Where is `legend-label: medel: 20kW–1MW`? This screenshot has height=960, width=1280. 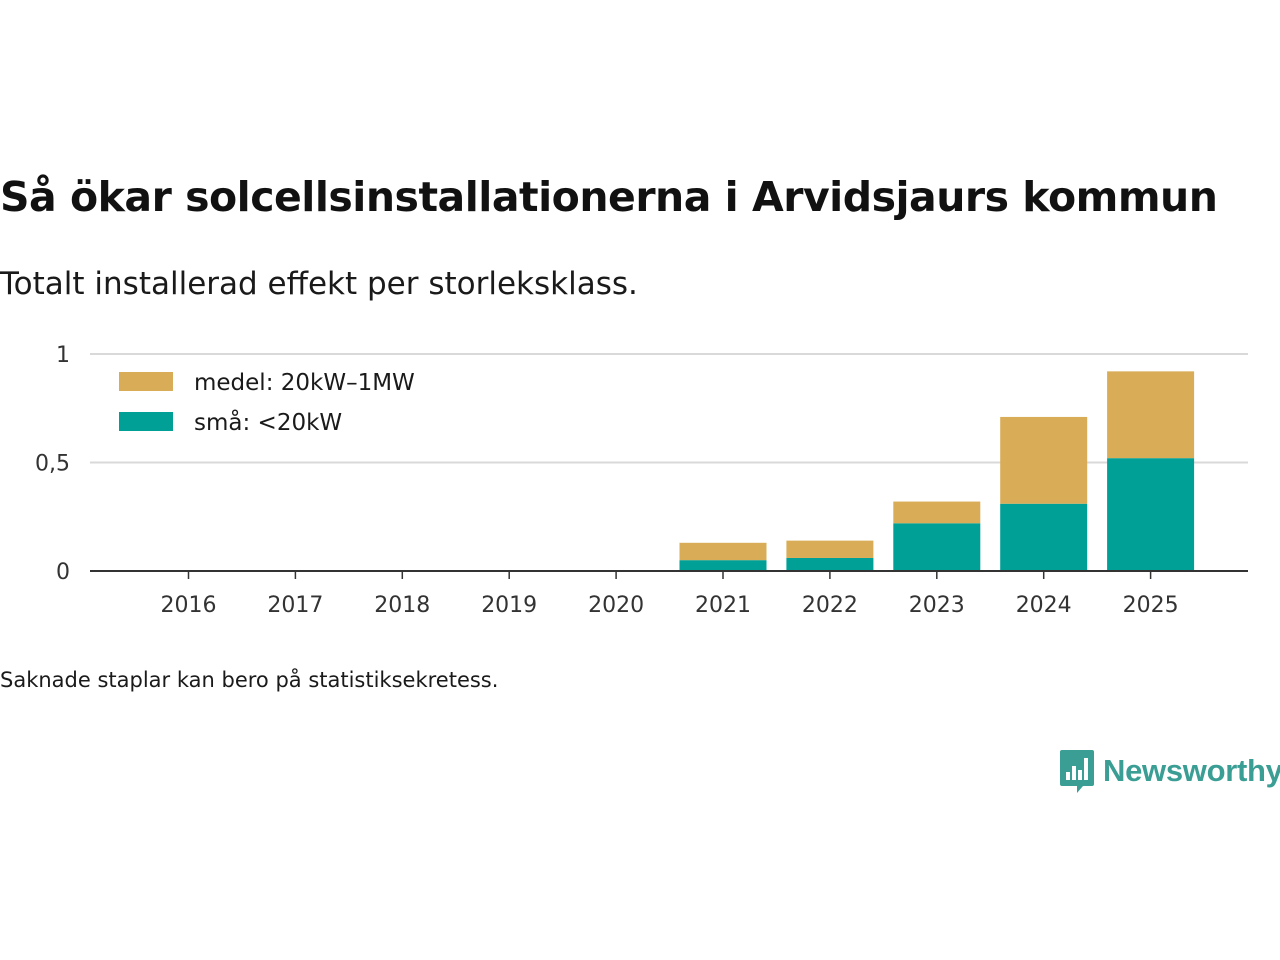 legend-label: medel: 20kW–1MW is located at coordinates (304, 383).